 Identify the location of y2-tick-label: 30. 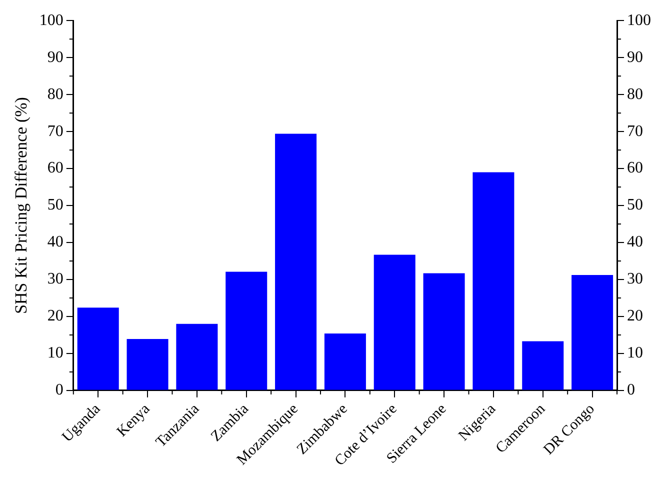
(635, 279).